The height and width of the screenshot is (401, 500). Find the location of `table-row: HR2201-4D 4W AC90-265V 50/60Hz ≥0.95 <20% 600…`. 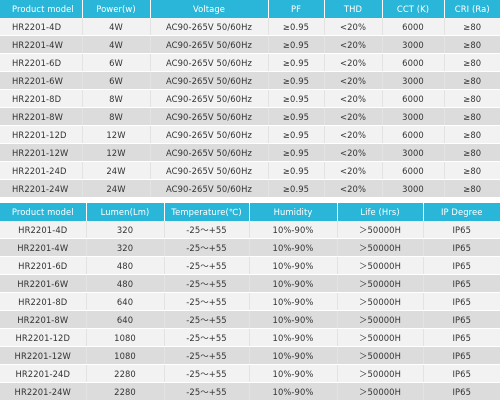

table-row: HR2201-4D 4W AC90-265V 50/60Hz ≥0.95 <20% 600… is located at coordinates (250, 27).